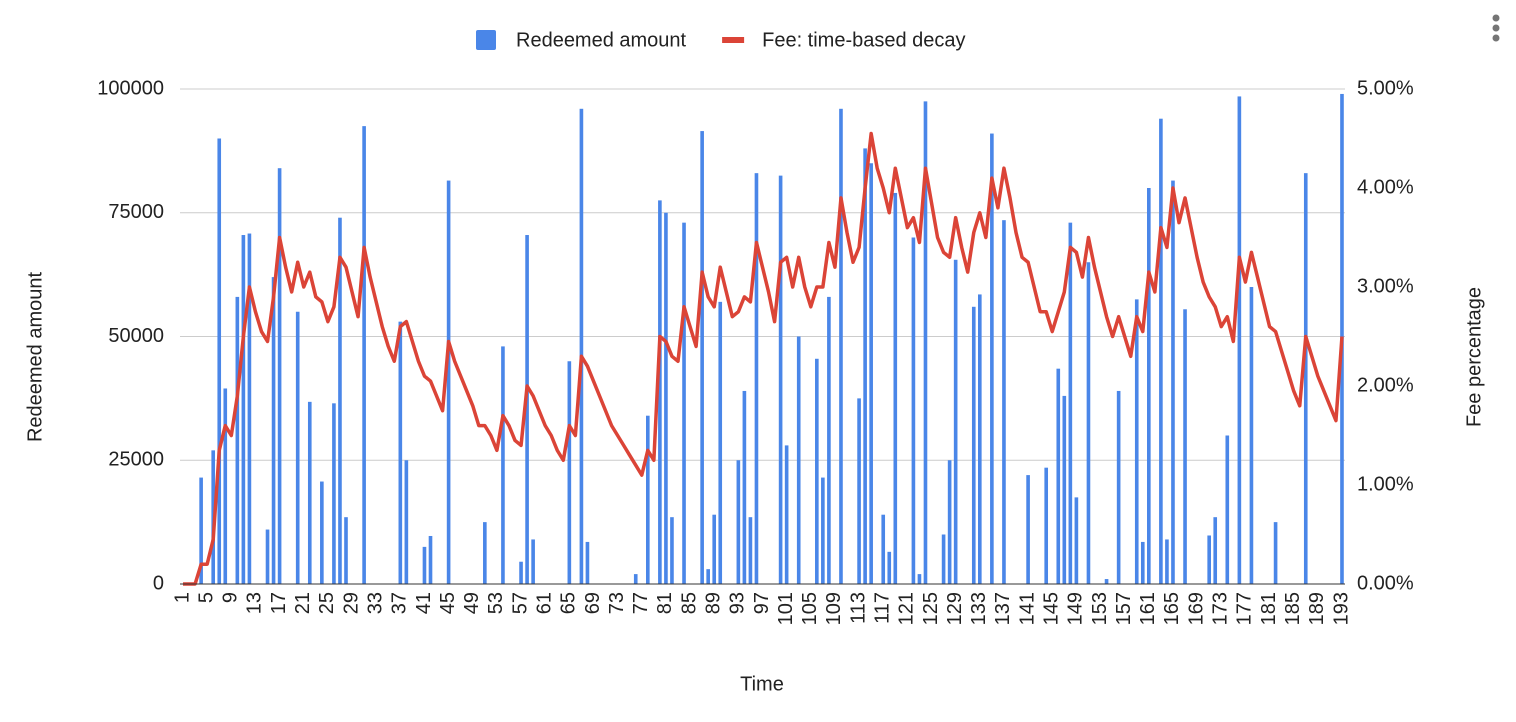 This screenshot has height=722, width=1516. Describe the element at coordinates (713, 603) in the screenshot. I see `x-tick-label: 89` at that location.